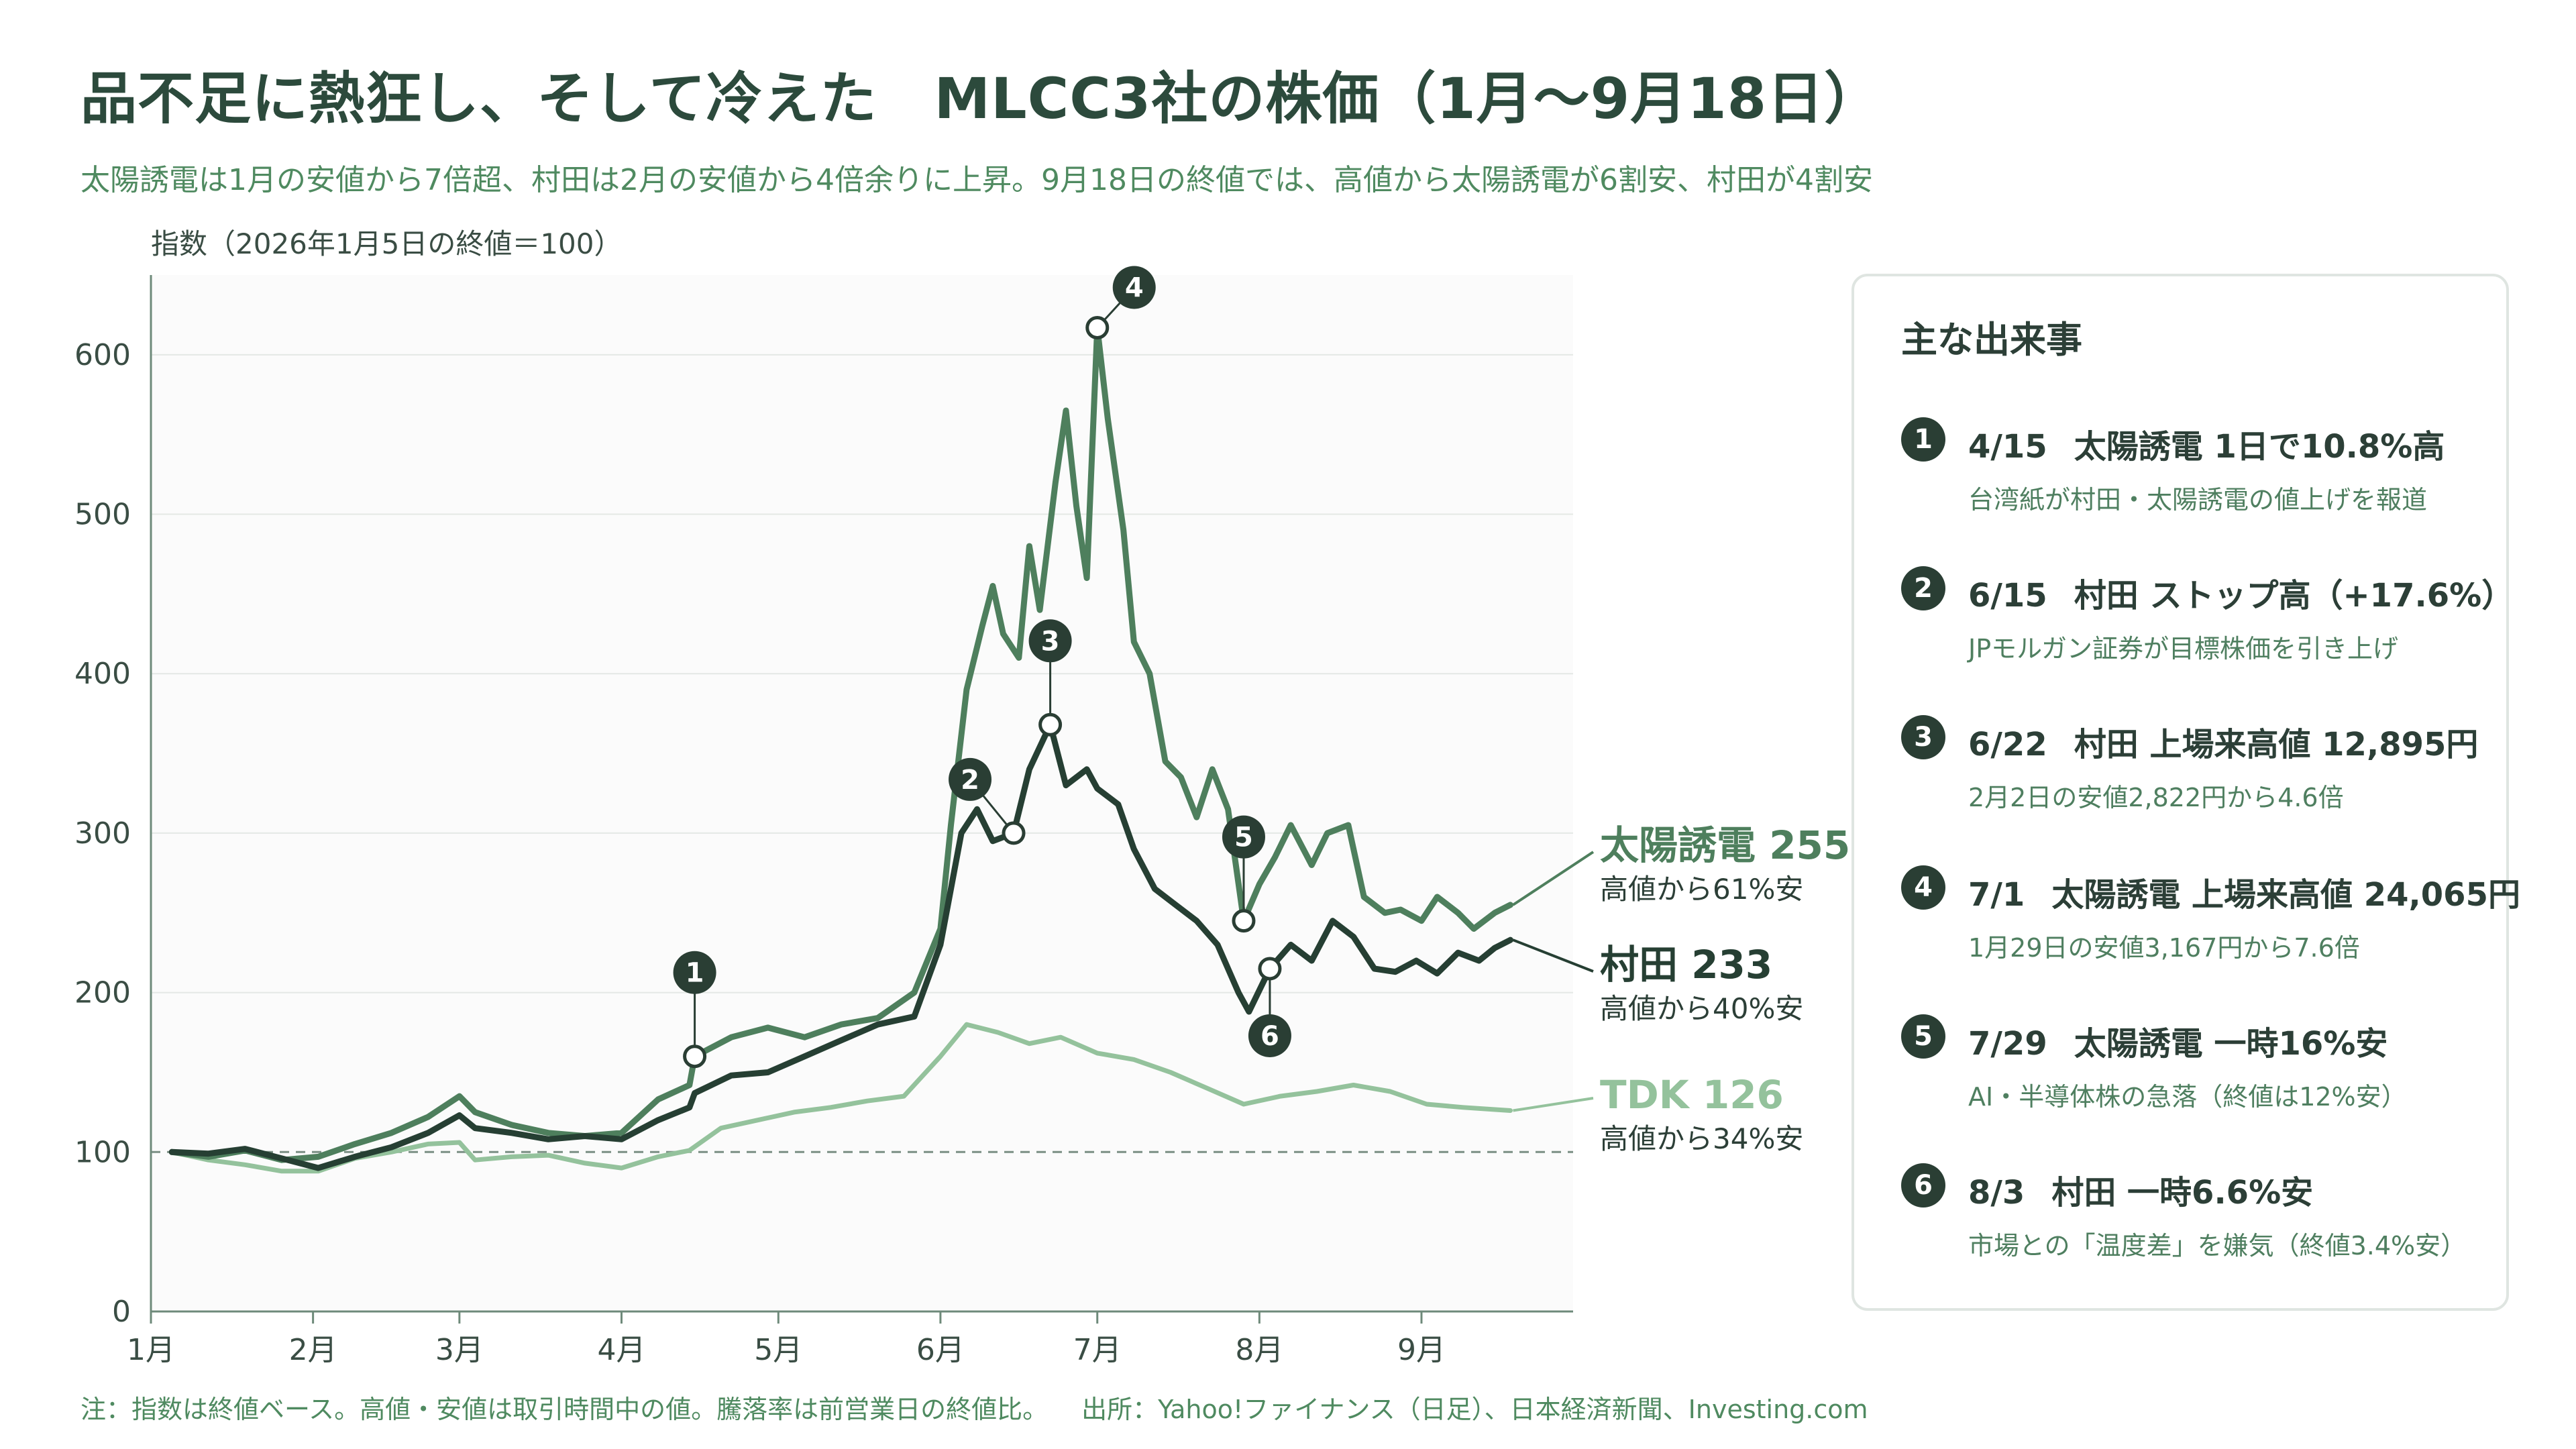 The width and height of the screenshot is (2576, 1449). I want to click on event-badge-2: 2, so click(1923, 588).